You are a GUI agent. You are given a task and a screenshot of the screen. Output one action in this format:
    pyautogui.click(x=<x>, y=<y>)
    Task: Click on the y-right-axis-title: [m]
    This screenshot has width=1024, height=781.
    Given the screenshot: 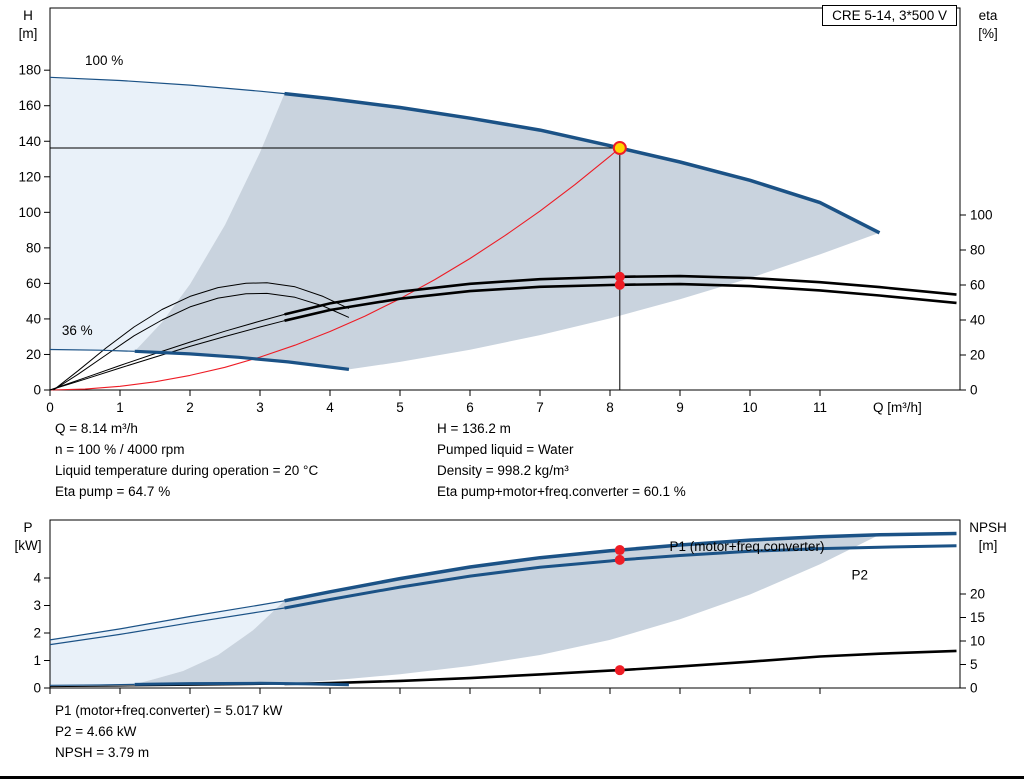 What is the action you would take?
    pyautogui.click(x=988, y=545)
    